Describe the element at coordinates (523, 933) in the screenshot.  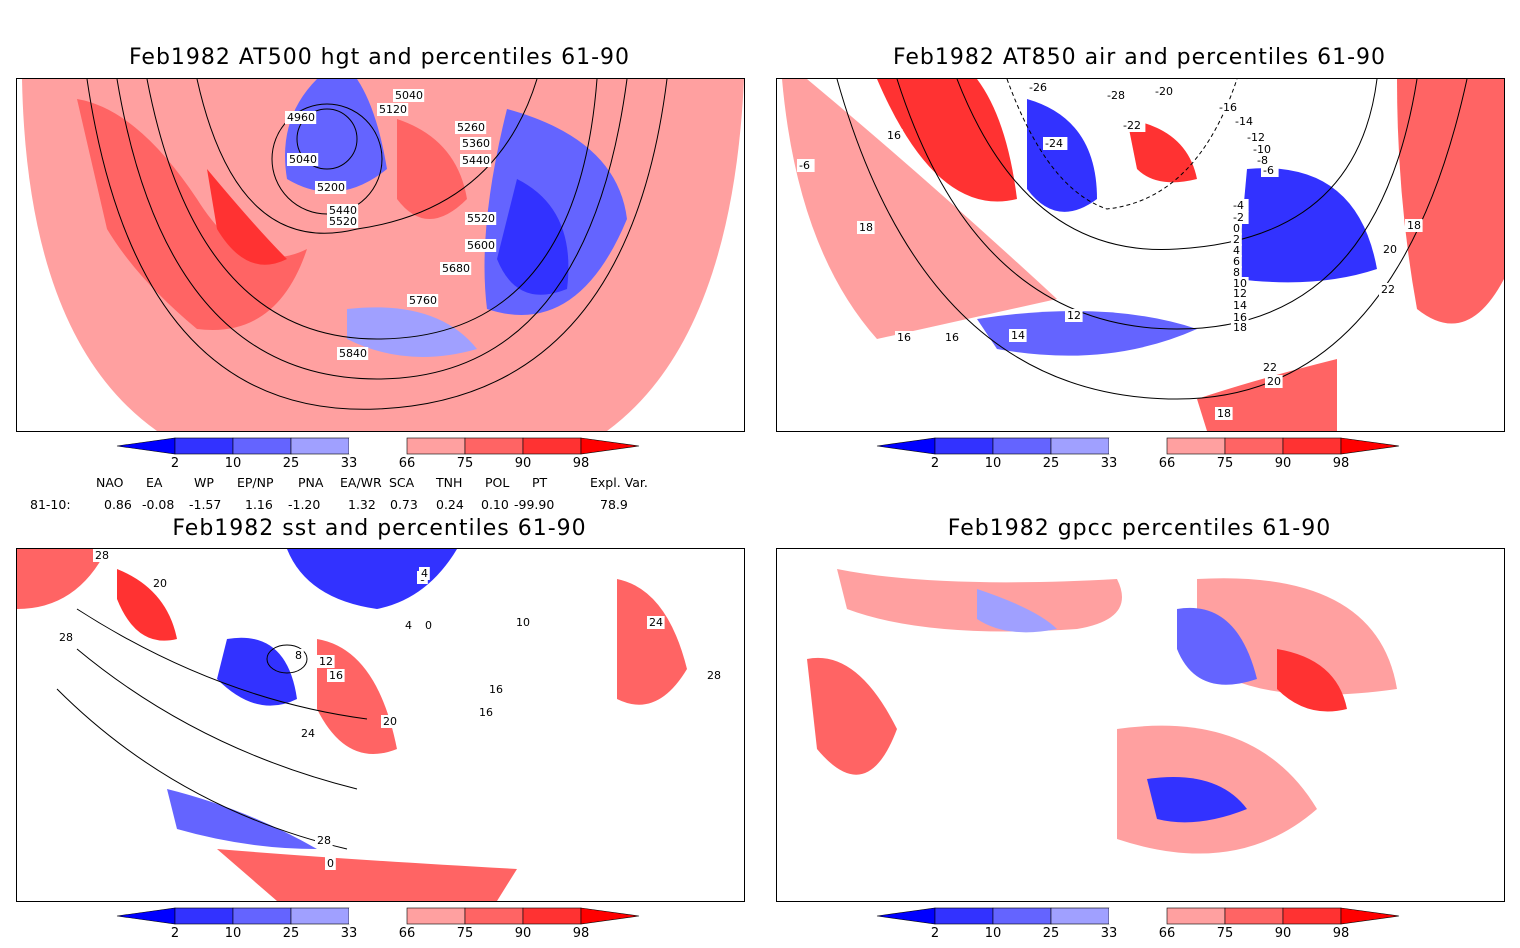
I see `colorbar-label: 90` at that location.